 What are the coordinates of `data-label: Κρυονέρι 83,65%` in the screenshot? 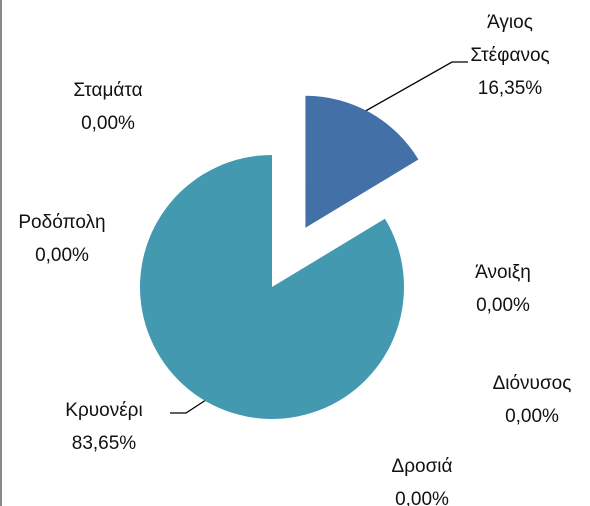 It's located at (104, 427).